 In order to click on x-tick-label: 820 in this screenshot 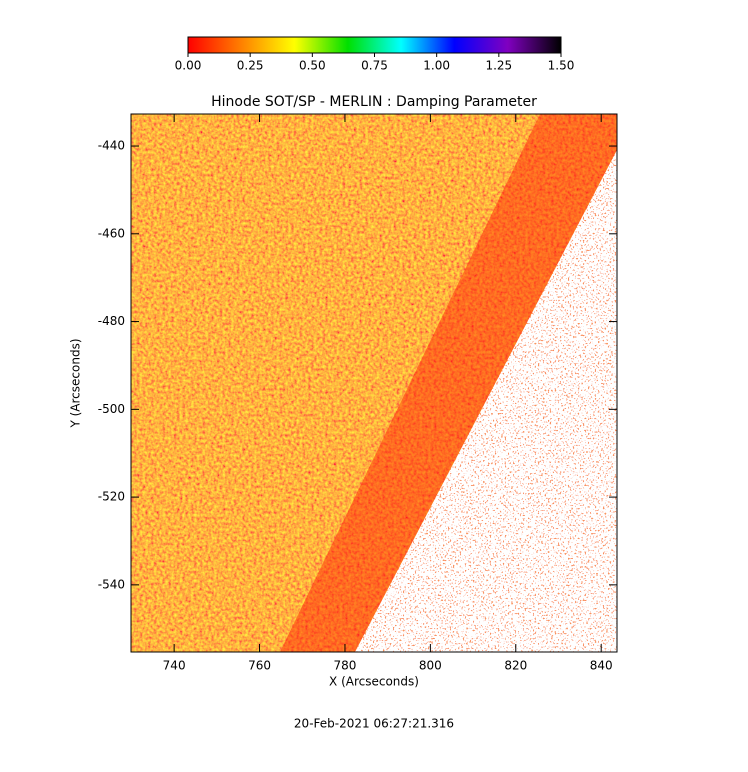, I will do `click(515, 666)`.